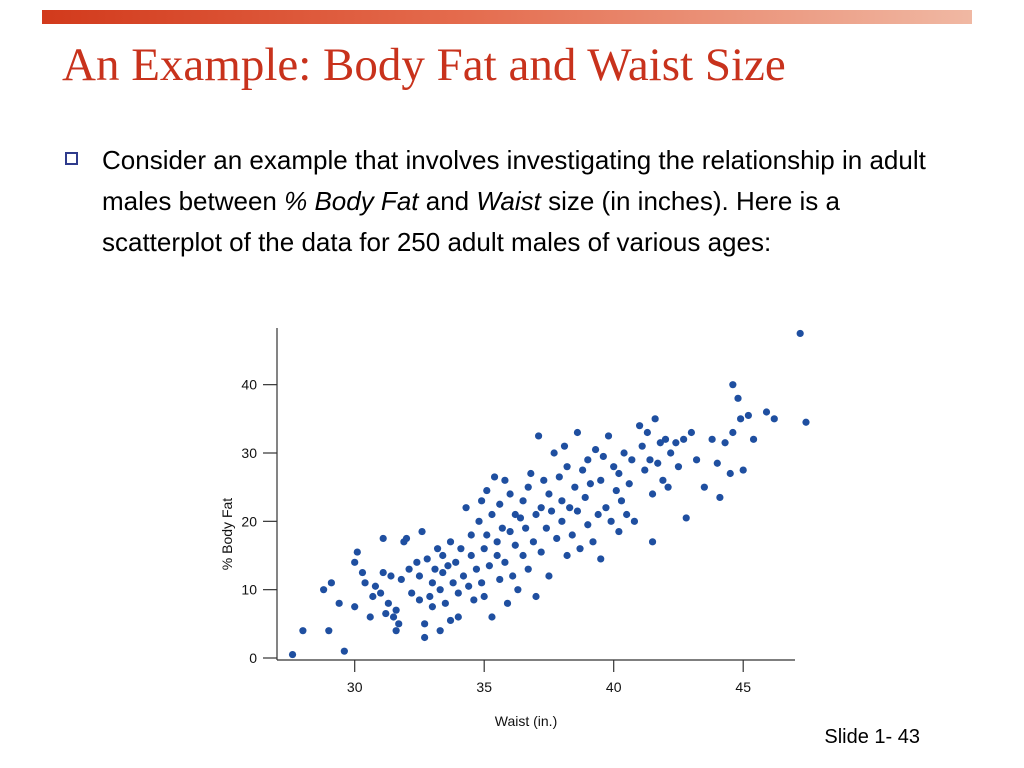 The image size is (1024, 768). What do you see at coordinates (743, 687) in the screenshot?
I see `x-tick-label: 45` at bounding box center [743, 687].